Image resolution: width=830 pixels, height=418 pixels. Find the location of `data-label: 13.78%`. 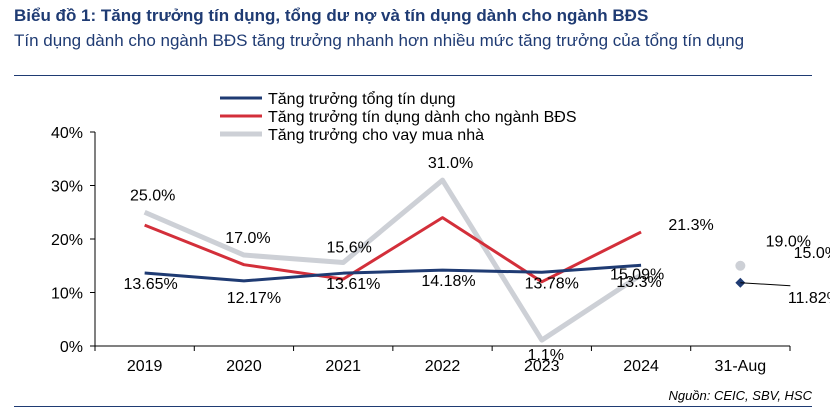

data-label: 13.78% is located at coordinates (552, 283).